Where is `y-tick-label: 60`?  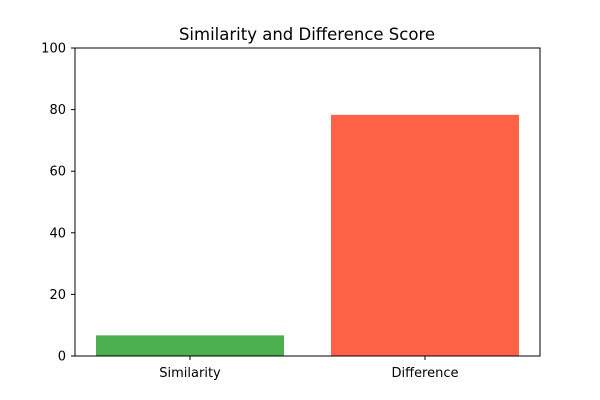 y-tick-label: 60 is located at coordinates (57, 172).